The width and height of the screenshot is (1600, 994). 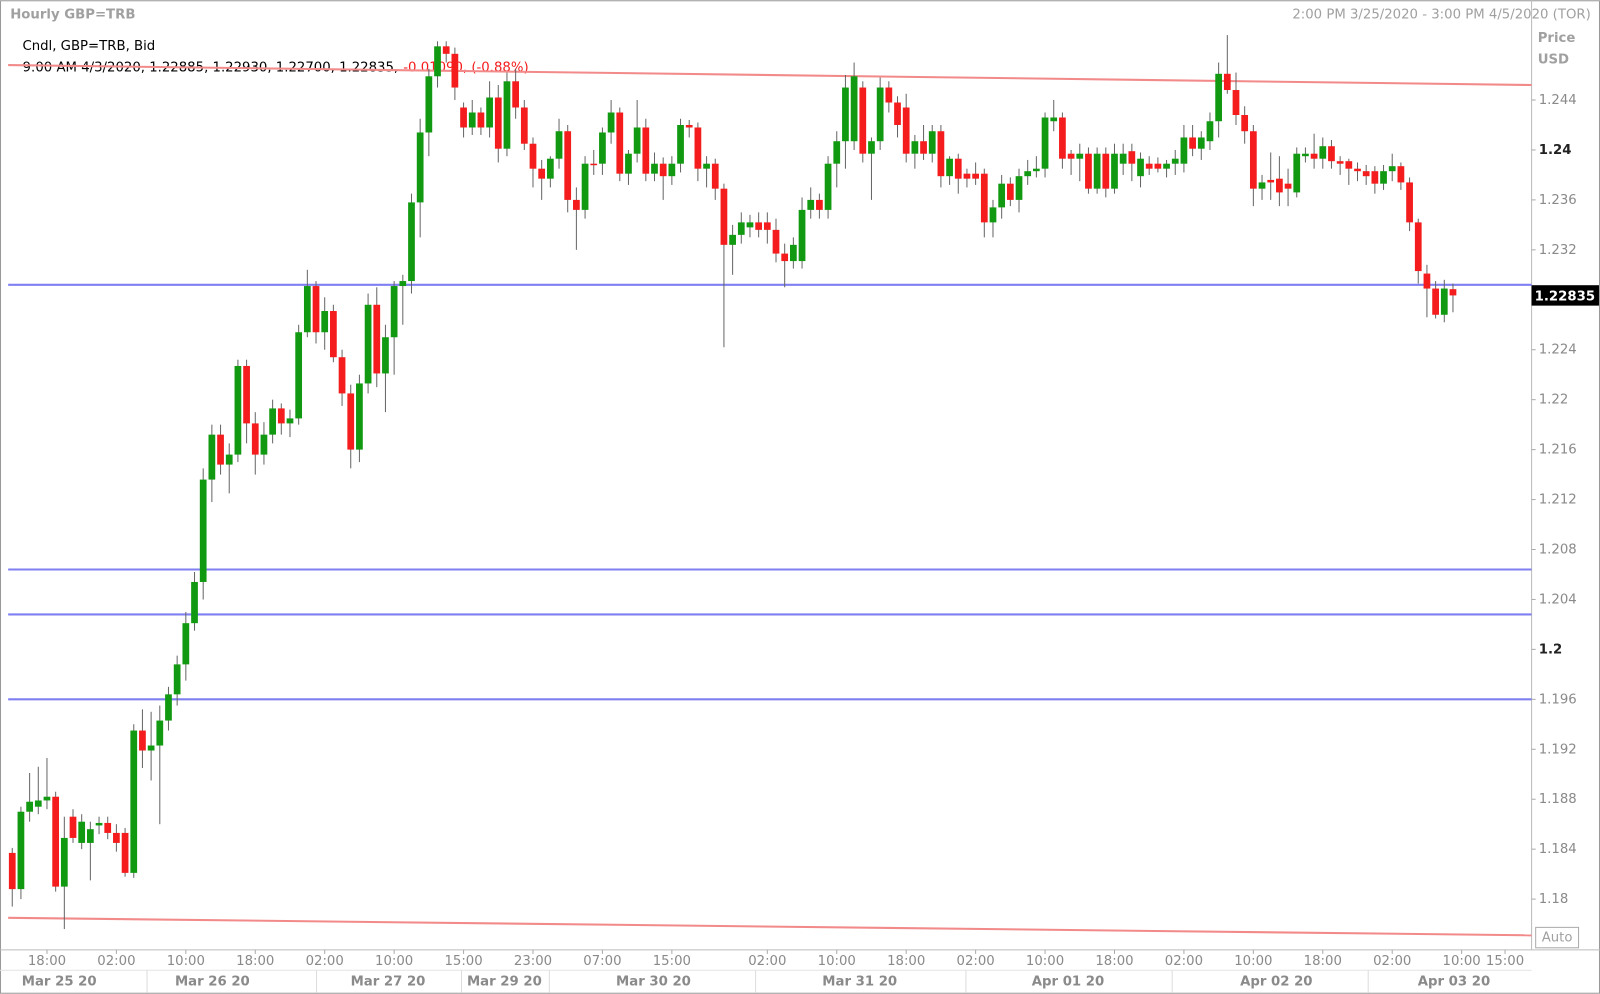 I want to click on legend-title: Cndl, GBP=TRB, Bid, so click(x=88, y=46).